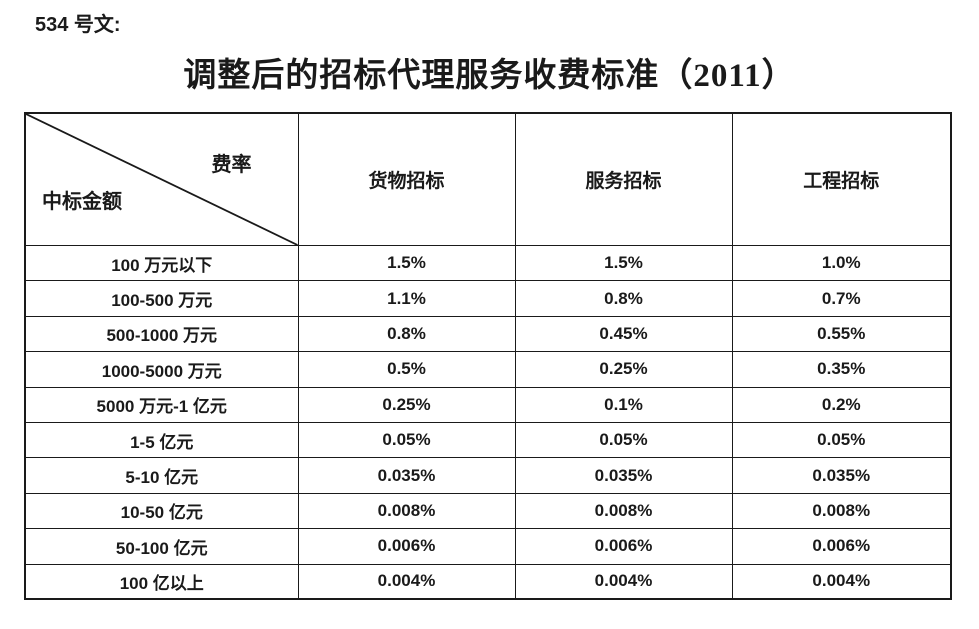  I want to click on row-label: 500-1000 万元, so click(161, 334).